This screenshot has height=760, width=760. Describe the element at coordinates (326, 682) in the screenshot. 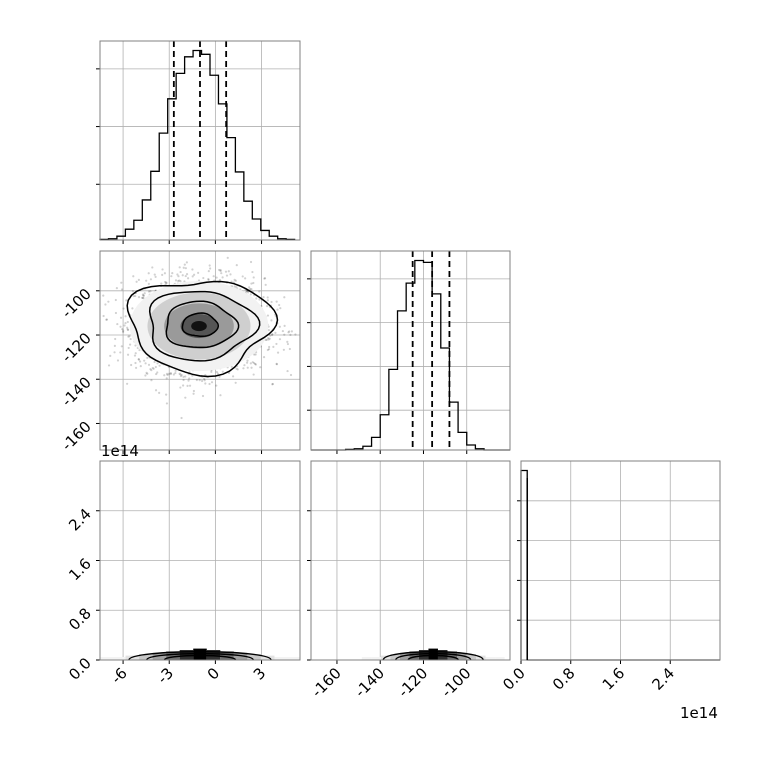

I see `x-tick-label: -160` at that location.